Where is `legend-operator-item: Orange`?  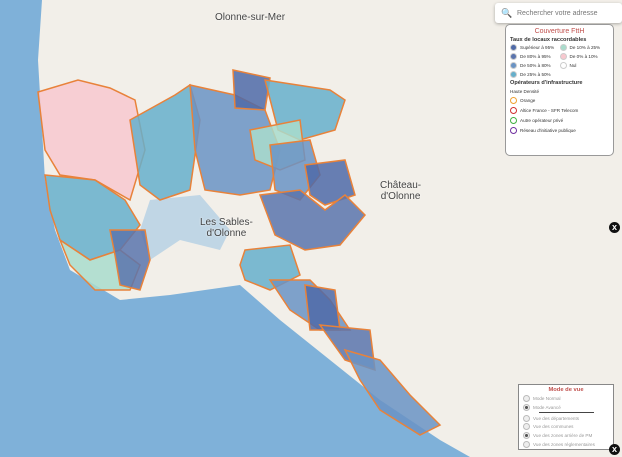 legend-operator-item: Orange is located at coordinates (559, 100).